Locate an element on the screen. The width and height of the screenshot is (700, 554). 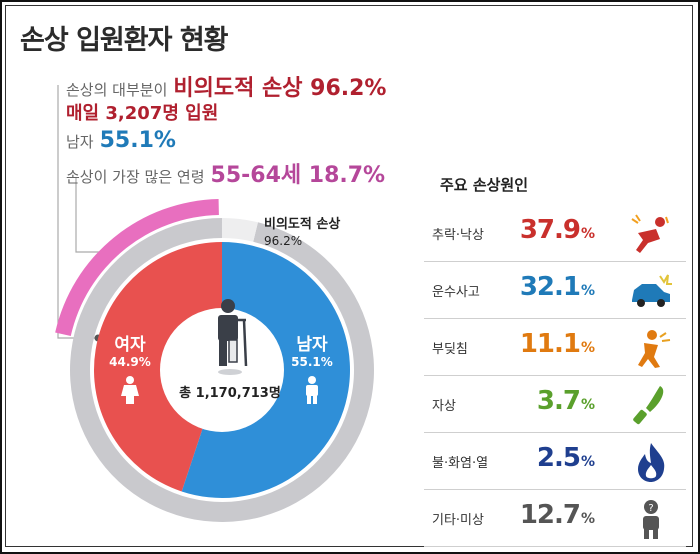
cause-value: 3.7% is located at coordinates (565, 401).